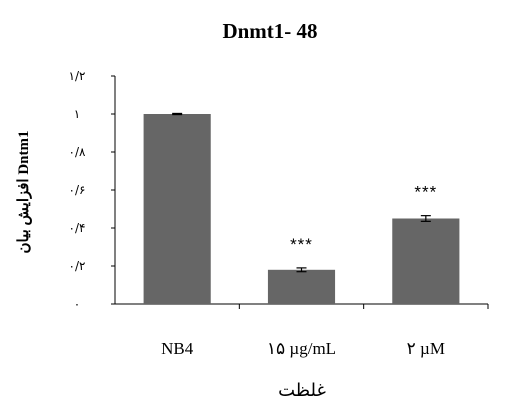 The height and width of the screenshot is (405, 516). What do you see at coordinates (77, 228) in the screenshot?
I see `y-tick-label: ۰/۴` at bounding box center [77, 228].